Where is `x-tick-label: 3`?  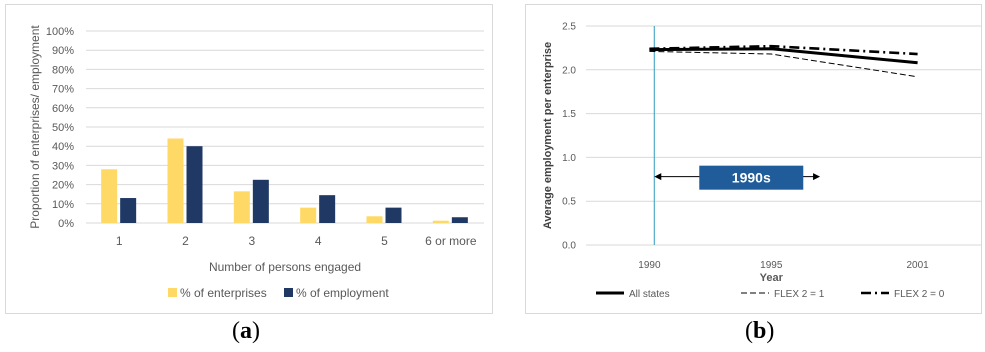
x-tick-label: 3 is located at coordinates (251, 241).